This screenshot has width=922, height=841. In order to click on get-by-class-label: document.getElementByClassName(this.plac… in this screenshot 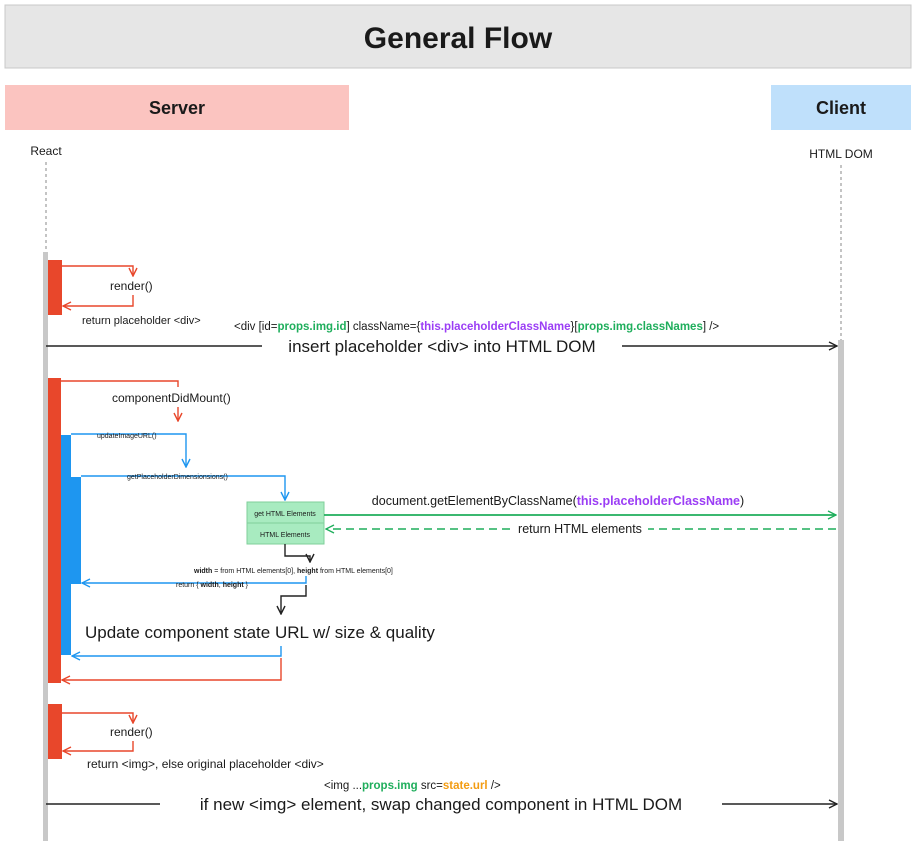, I will do `click(558, 501)`.